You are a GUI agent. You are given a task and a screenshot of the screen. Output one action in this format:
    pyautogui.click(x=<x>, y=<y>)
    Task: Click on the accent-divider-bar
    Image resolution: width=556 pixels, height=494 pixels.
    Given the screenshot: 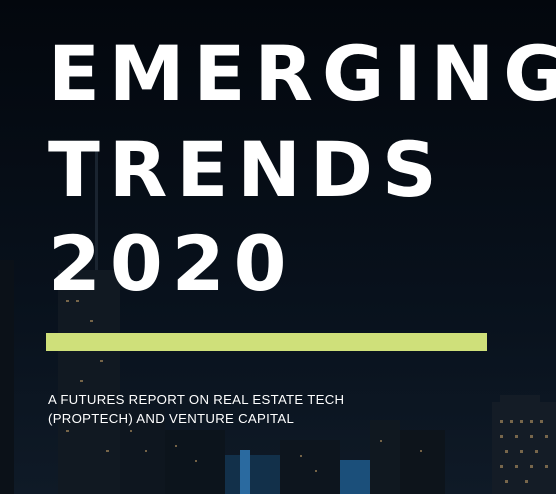 What is the action you would take?
    pyautogui.click(x=266, y=342)
    